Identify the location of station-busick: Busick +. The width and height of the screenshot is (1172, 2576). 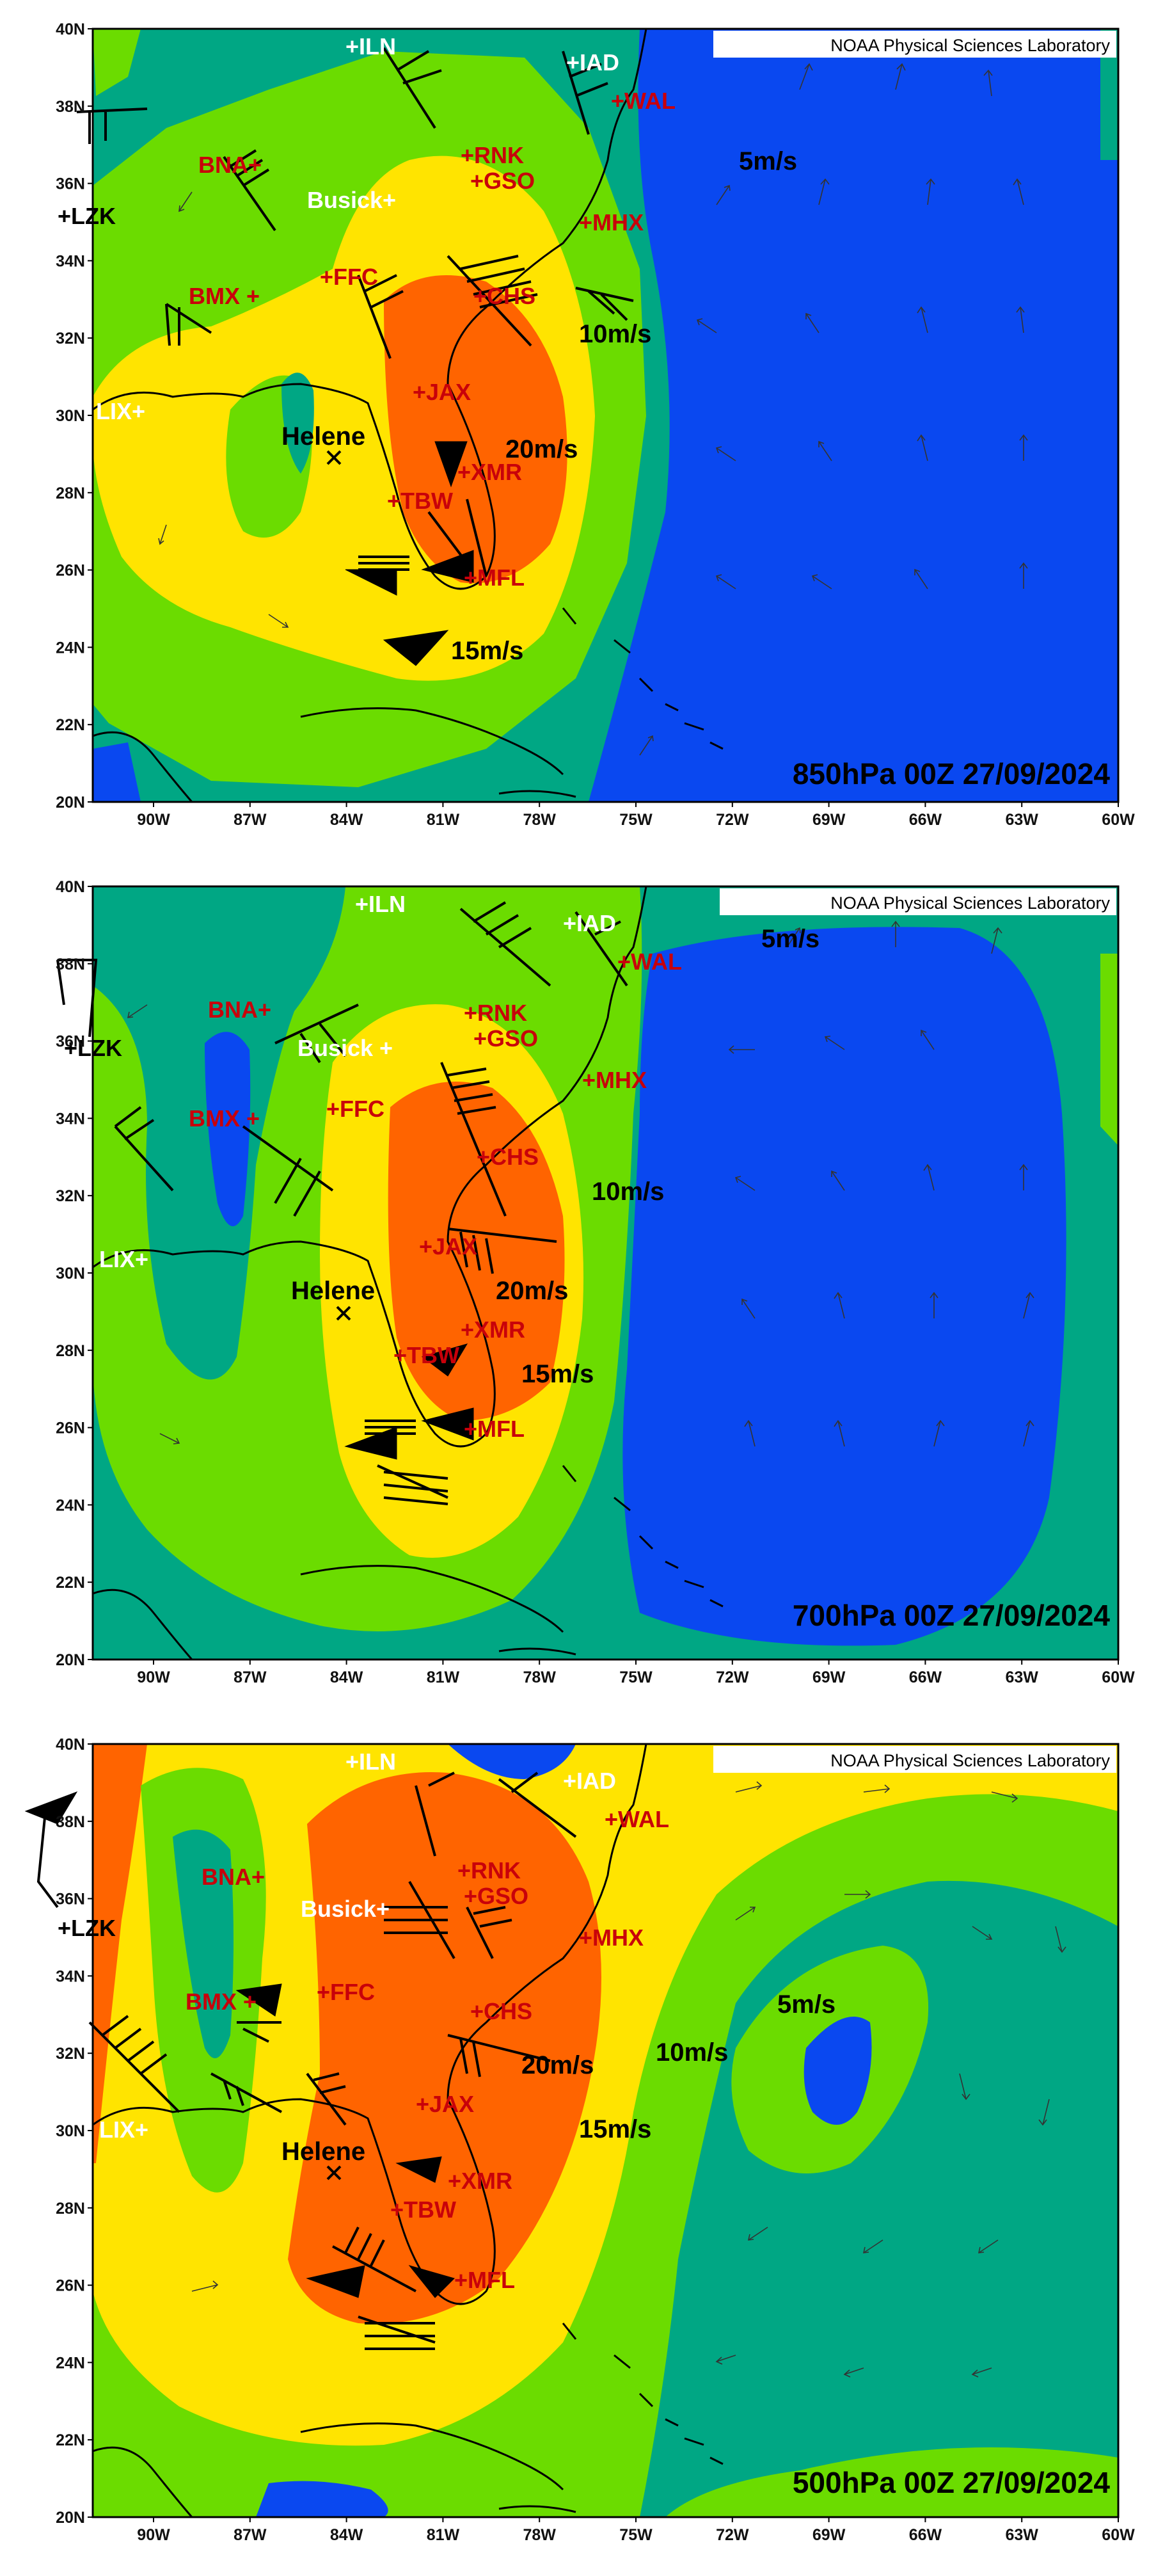
(345, 1048).